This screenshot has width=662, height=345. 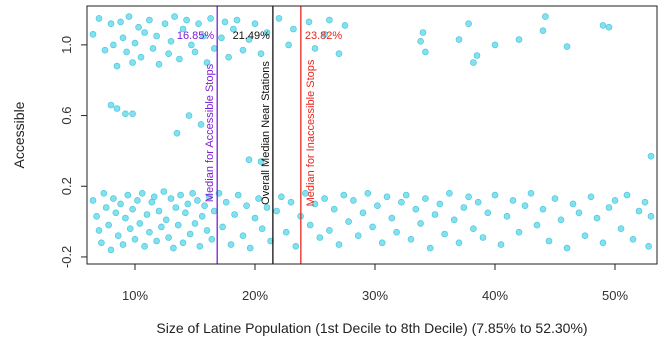 I want to click on x-tick-label: 20%, so click(x=255, y=295).